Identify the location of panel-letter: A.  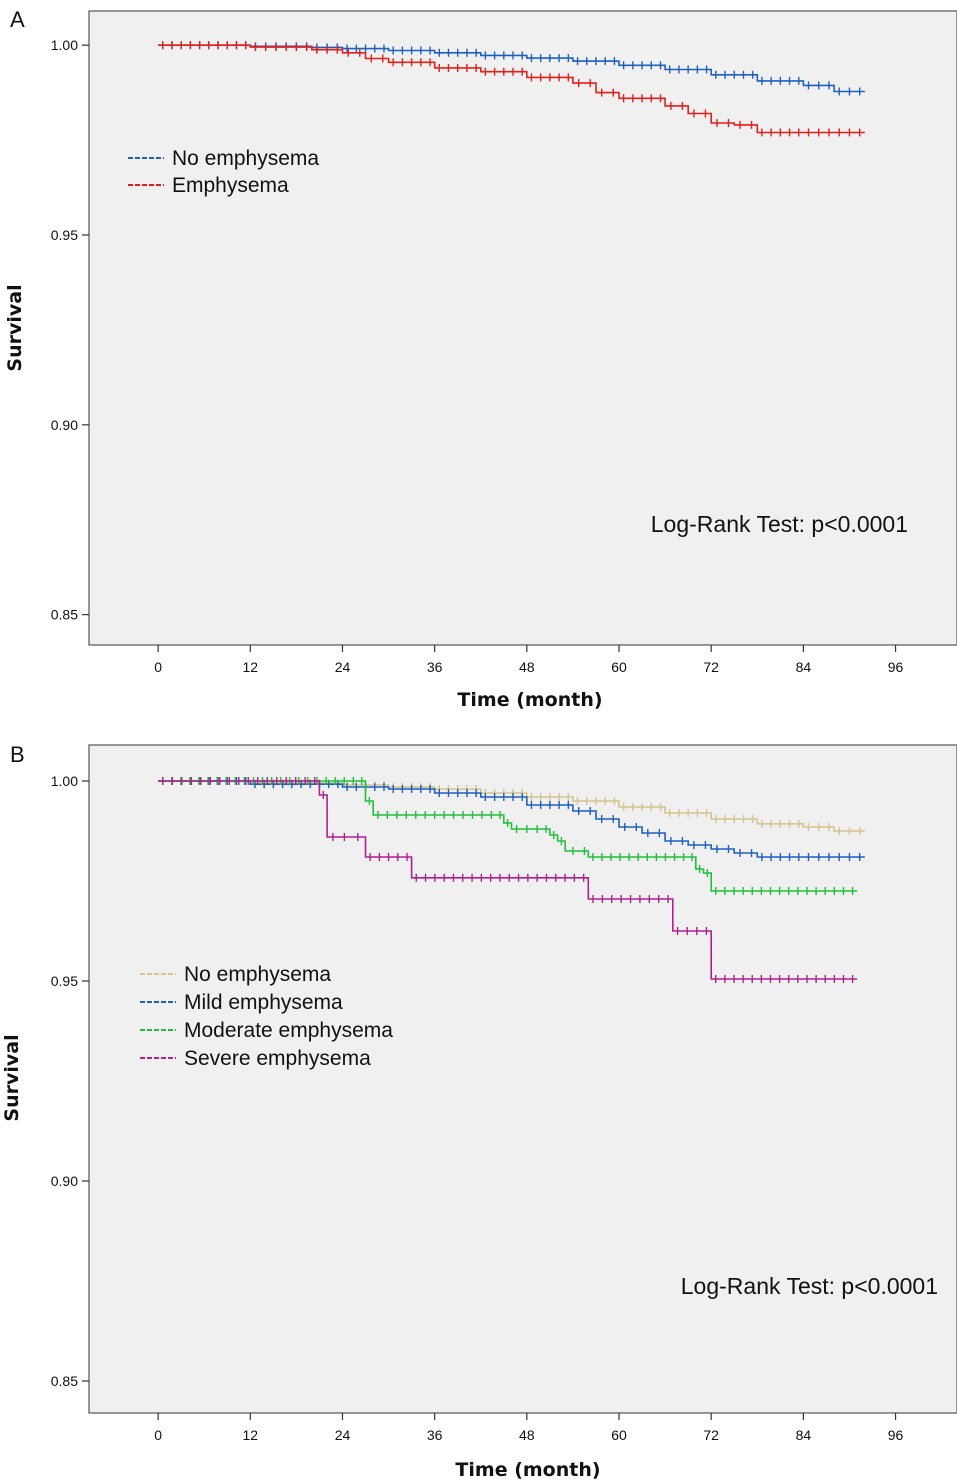
(17, 19).